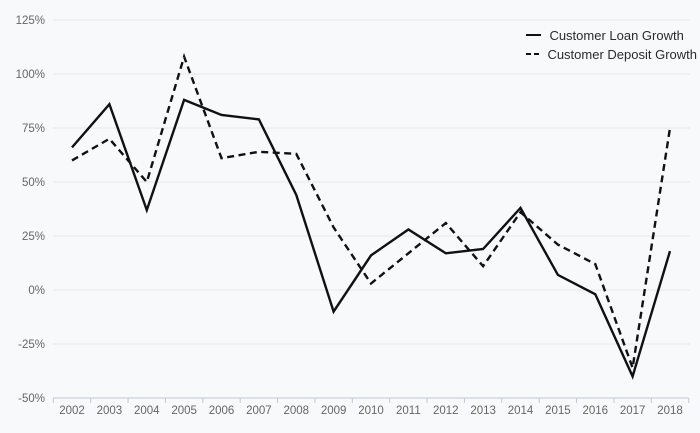 This screenshot has height=433, width=700. What do you see at coordinates (534, 35) in the screenshot?
I see `solid-line-icon` at bounding box center [534, 35].